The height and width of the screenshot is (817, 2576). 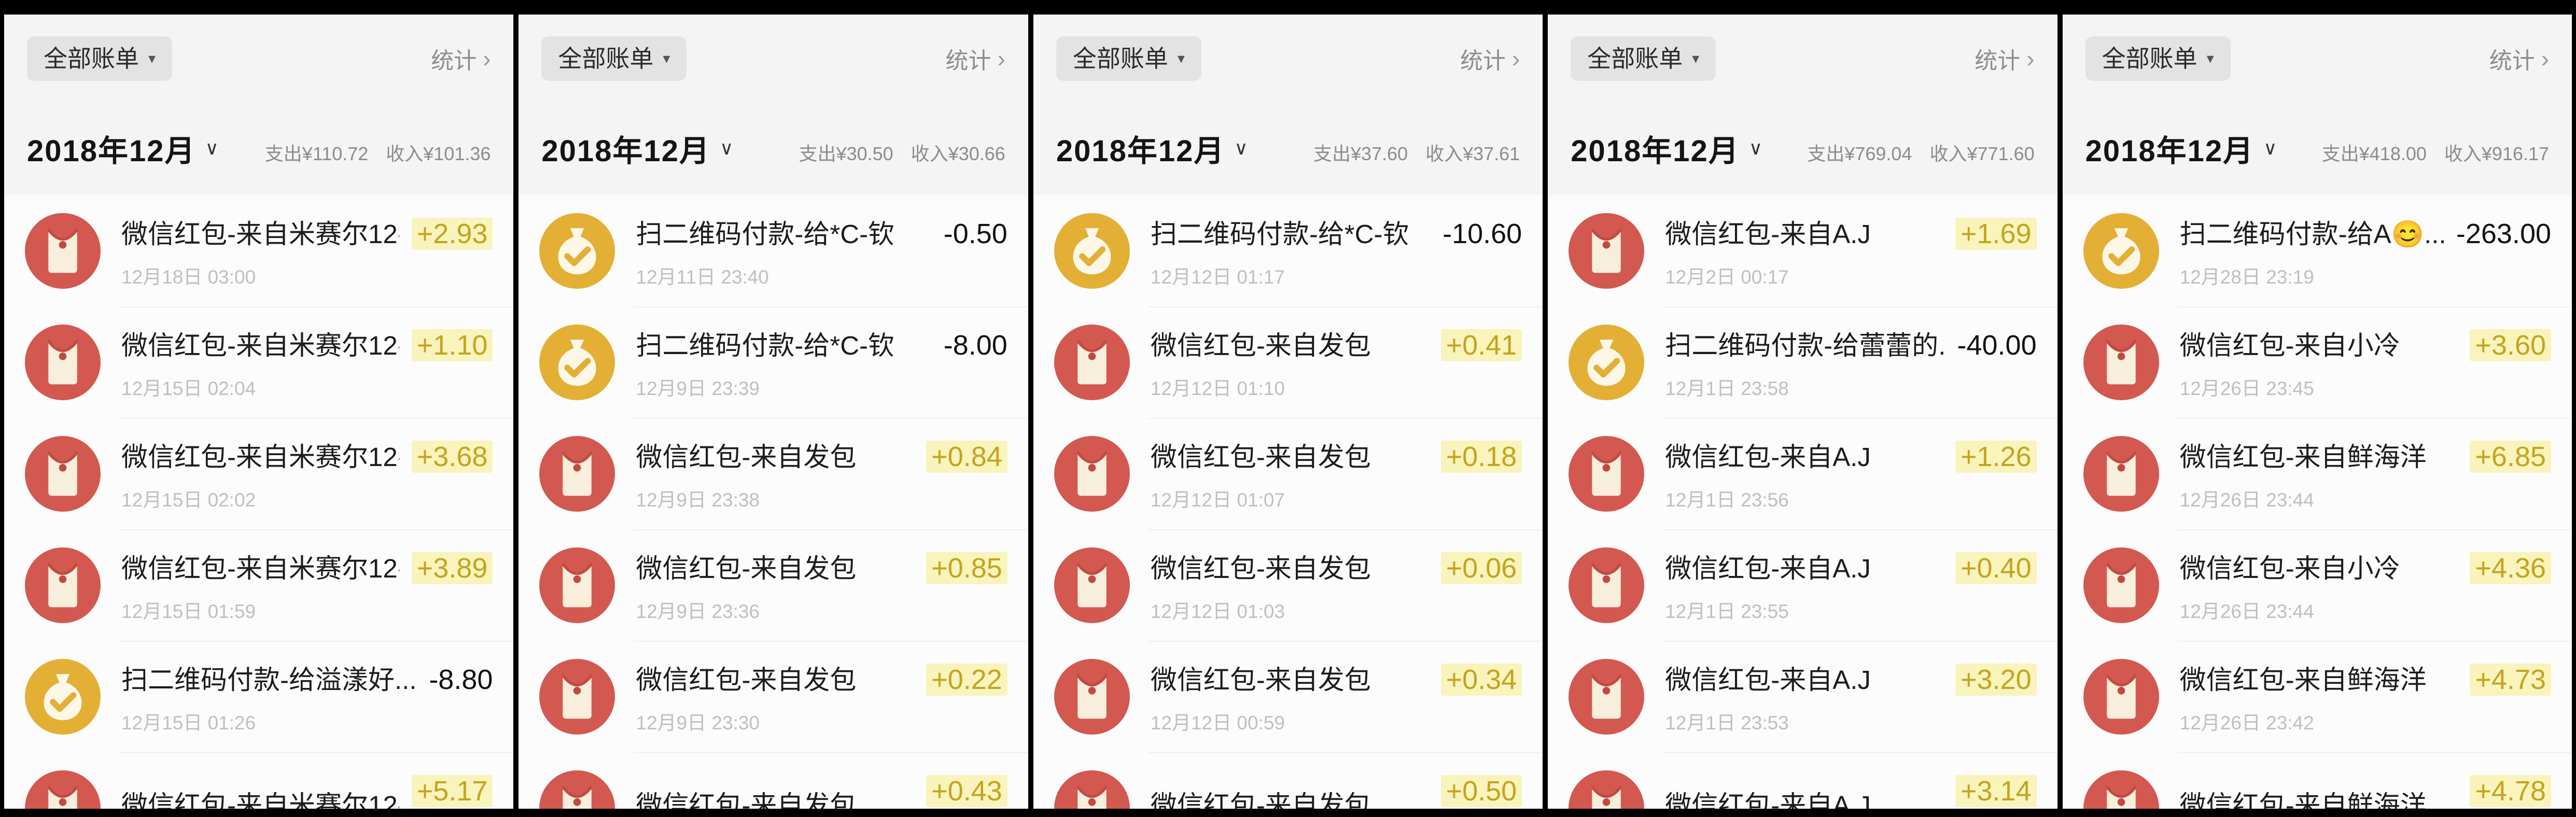 I want to click on transaction-text: 微信红包-来自A.J, so click(x=1804, y=796).